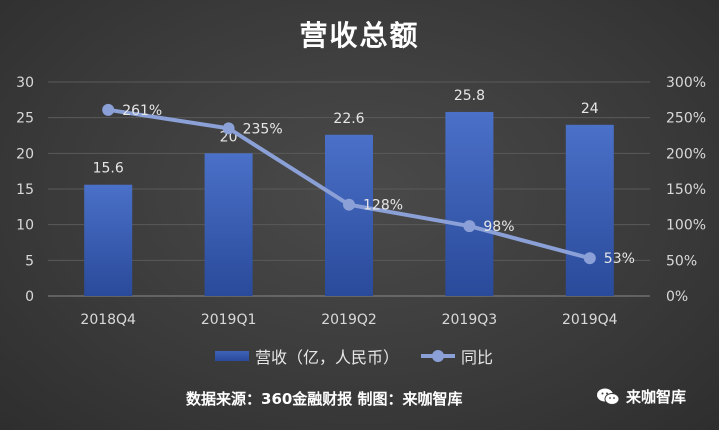  What do you see at coordinates (324, 399) in the screenshot?
I see `source-note: 数据来源：360金融财报 制图：来咖智库` at bounding box center [324, 399].